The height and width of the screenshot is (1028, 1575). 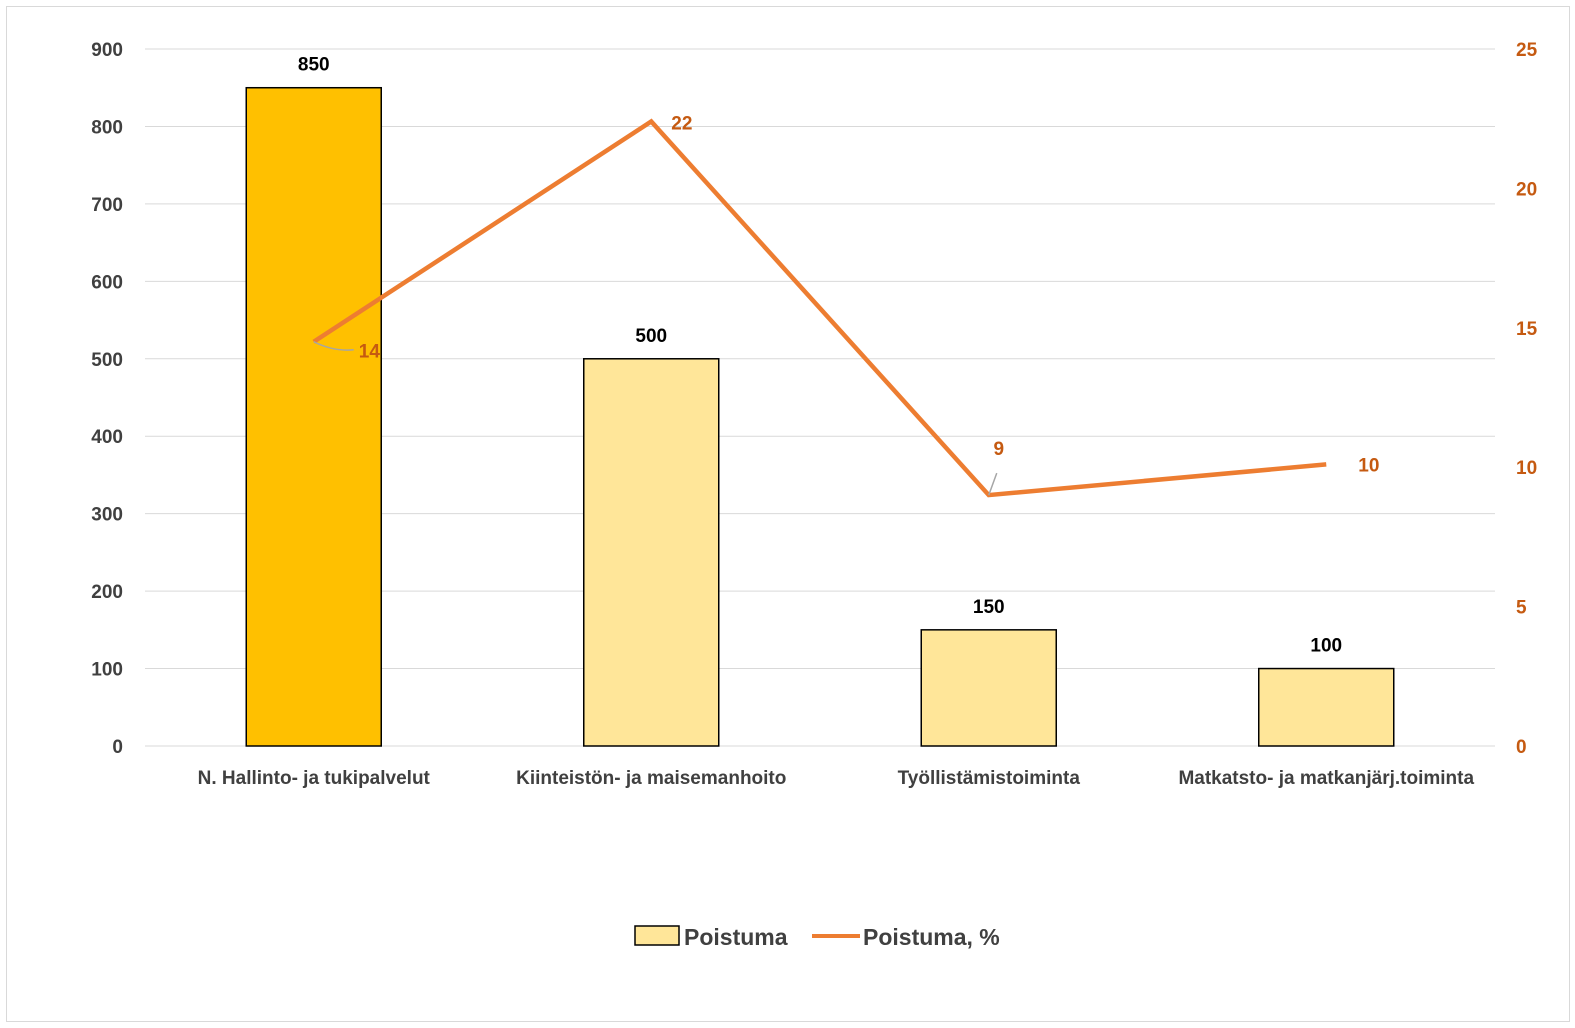 What do you see at coordinates (1368, 465) in the screenshot?
I see `line-data-label: 10` at bounding box center [1368, 465].